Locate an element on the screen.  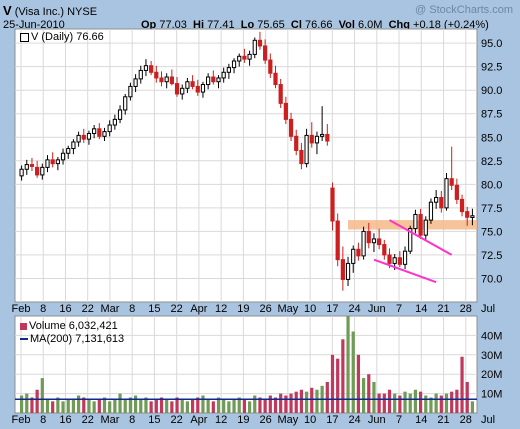
x-tick-label-volume: 24 is located at coordinates (354, 420).